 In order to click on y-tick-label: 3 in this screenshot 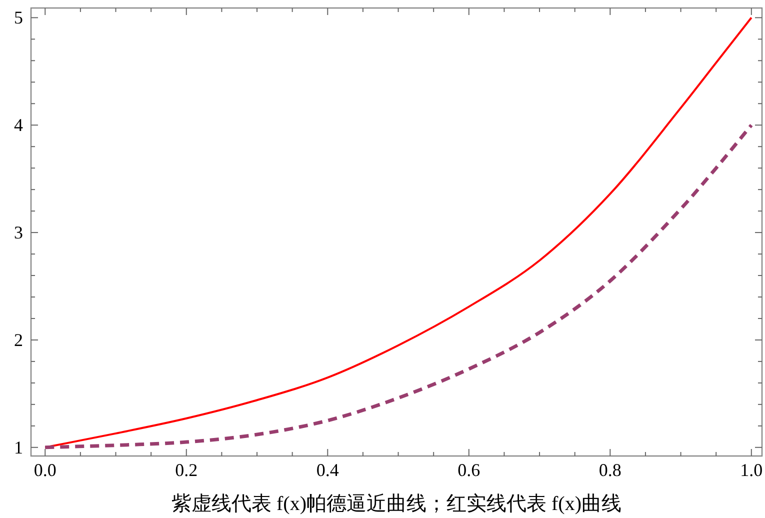, I will do `click(18, 232)`.